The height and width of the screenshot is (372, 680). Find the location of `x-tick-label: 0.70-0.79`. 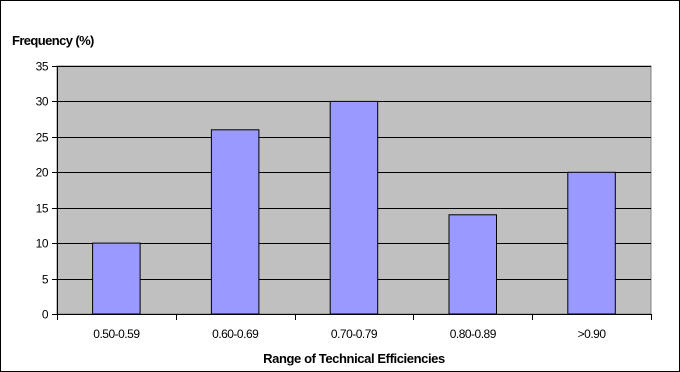

x-tick-label: 0.70-0.79 is located at coordinates (354, 334).